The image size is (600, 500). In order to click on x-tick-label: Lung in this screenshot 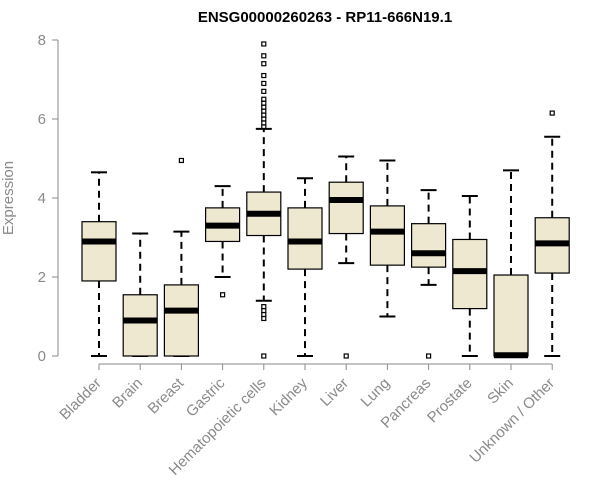, I will do `click(376, 393)`.